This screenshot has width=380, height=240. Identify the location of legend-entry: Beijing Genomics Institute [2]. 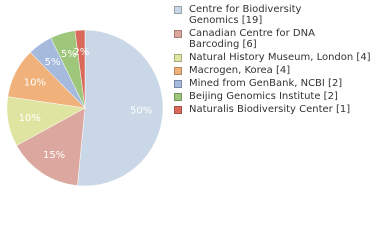
(276, 96).